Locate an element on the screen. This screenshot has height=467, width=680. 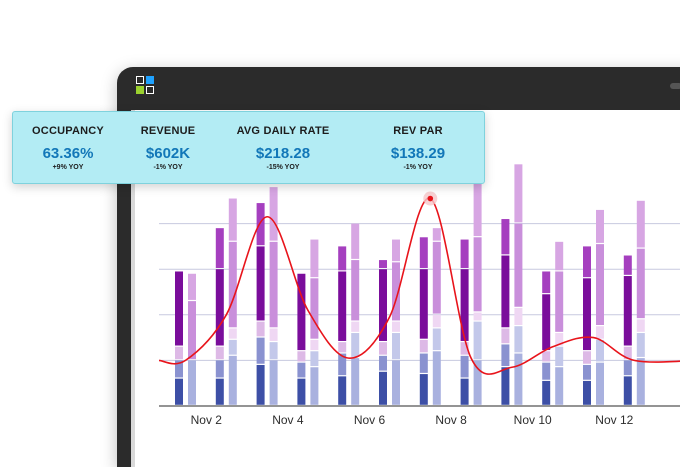
x-tick-label: Nov 4 is located at coordinates (288, 420).